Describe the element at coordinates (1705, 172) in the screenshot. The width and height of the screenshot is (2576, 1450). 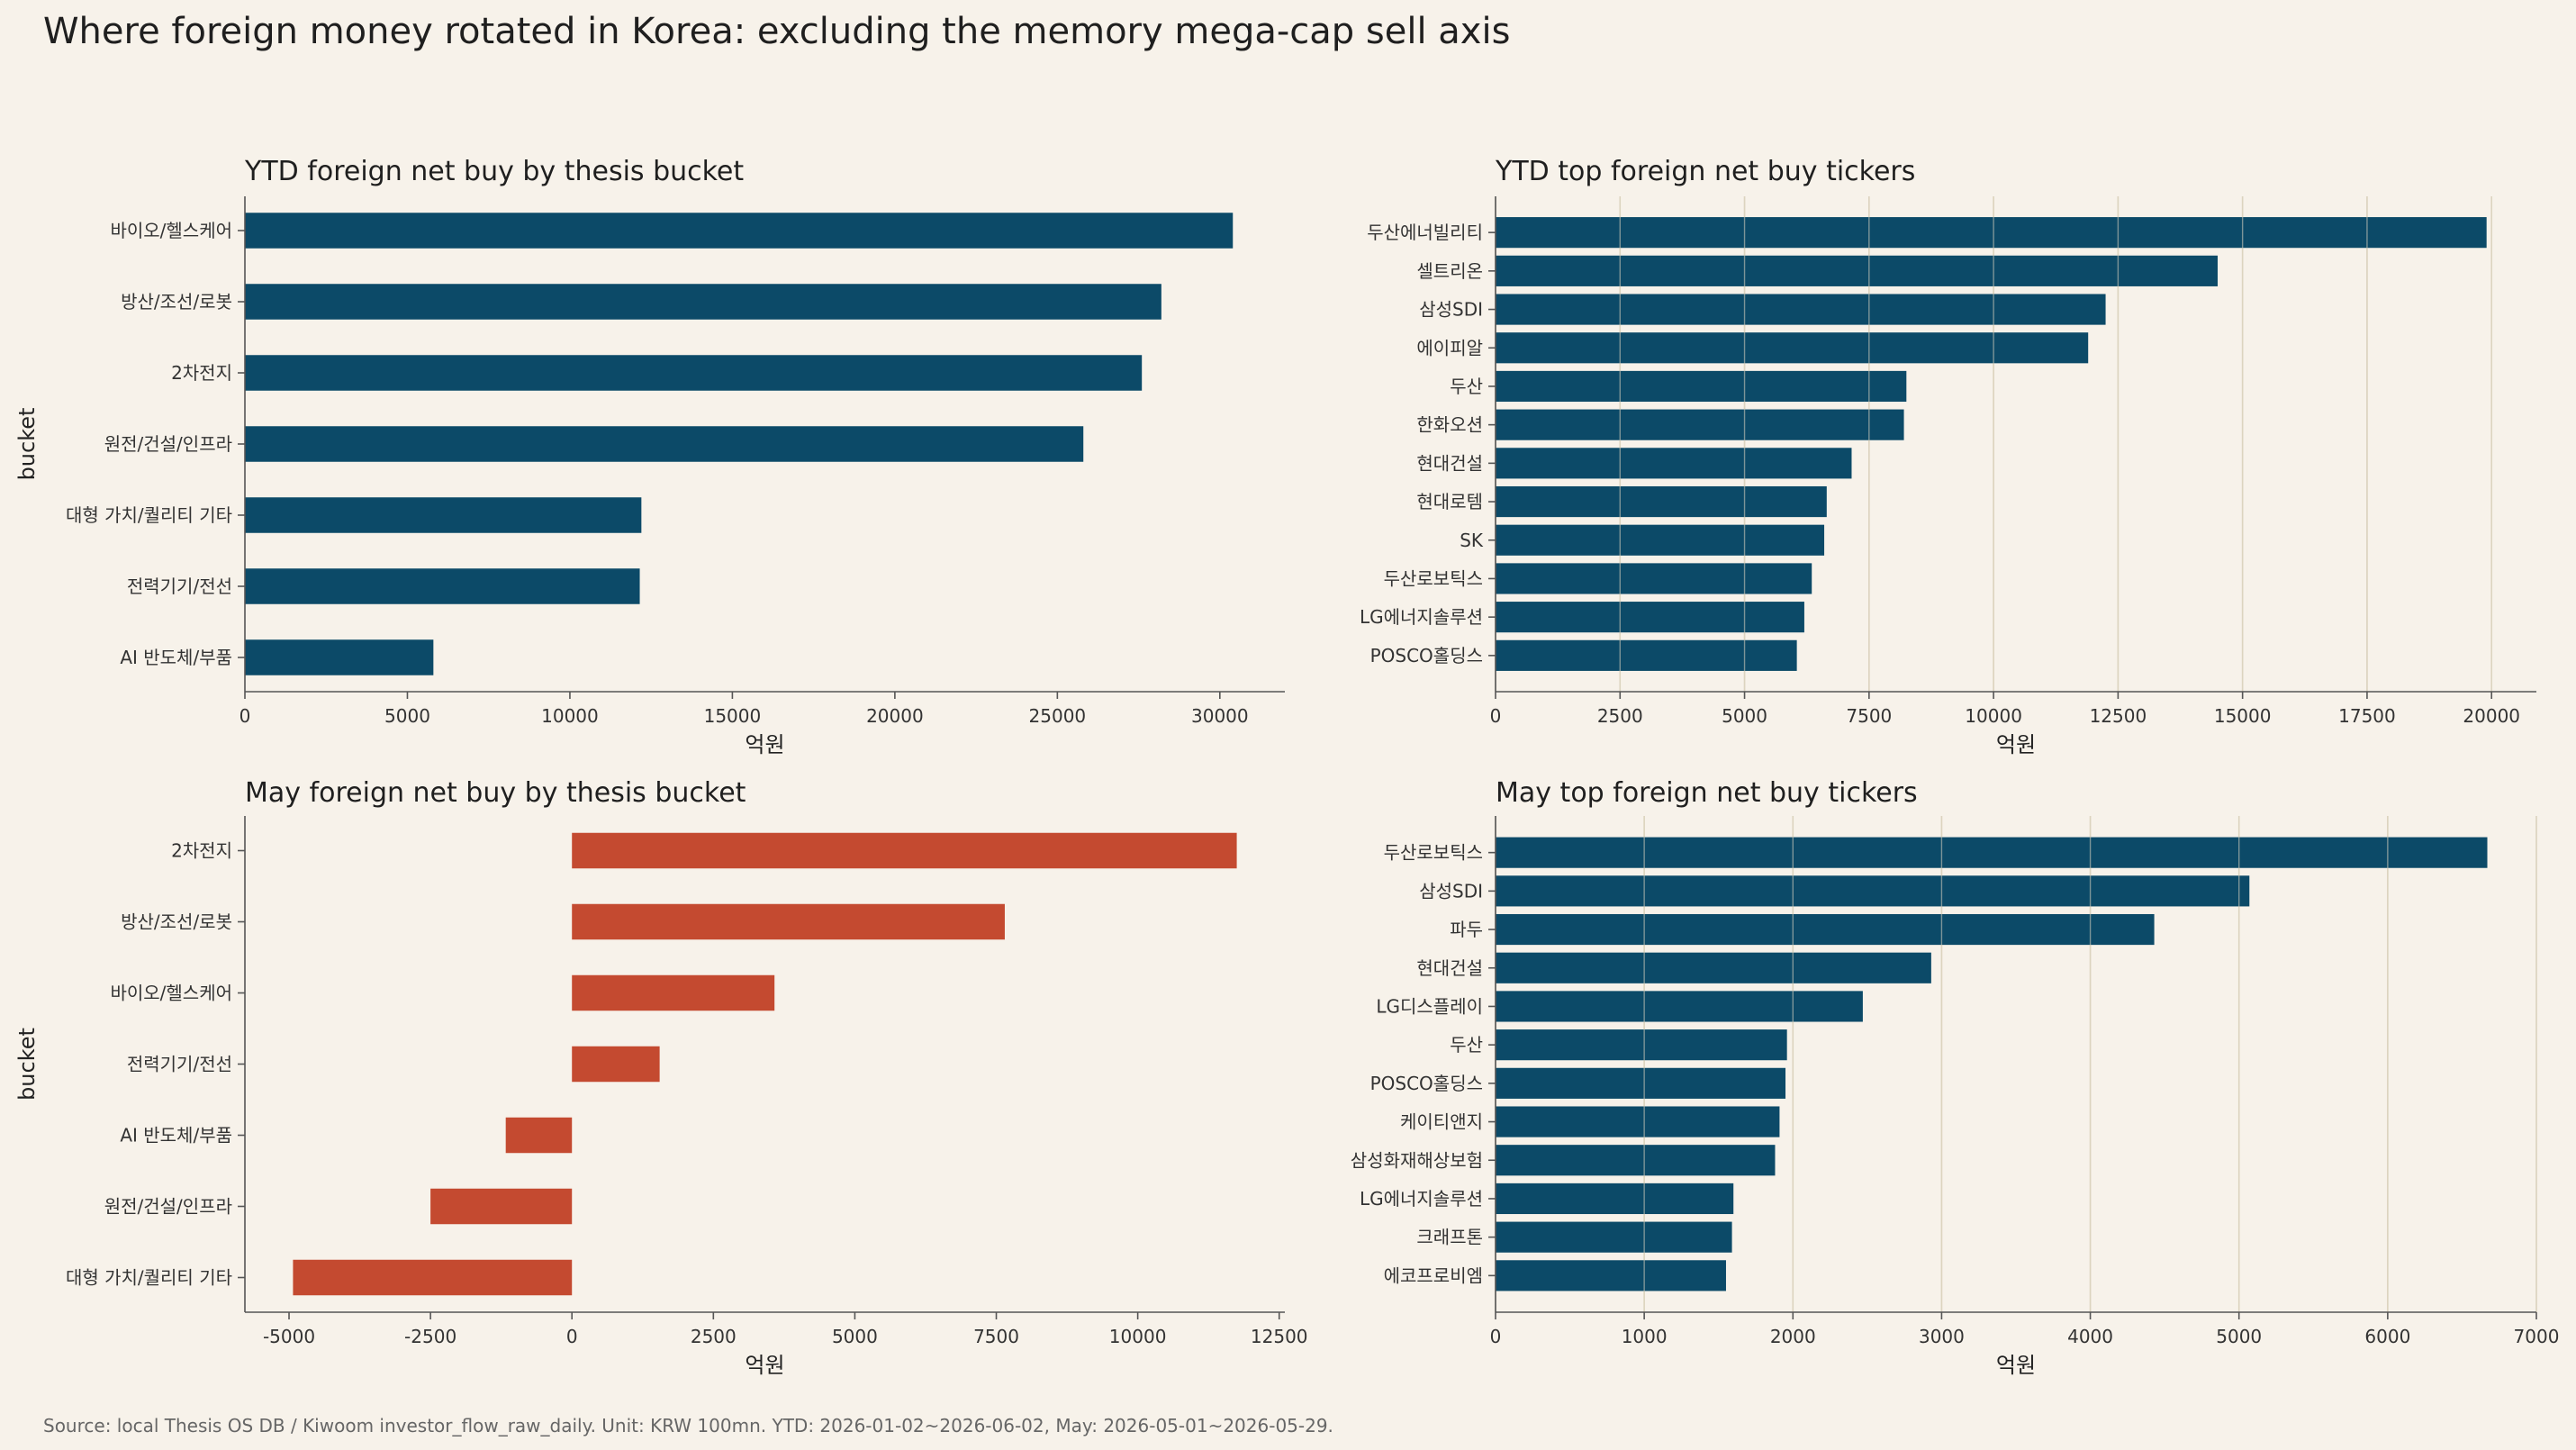
I see `panel-title: YTD top foreign net buy tickers` at that location.